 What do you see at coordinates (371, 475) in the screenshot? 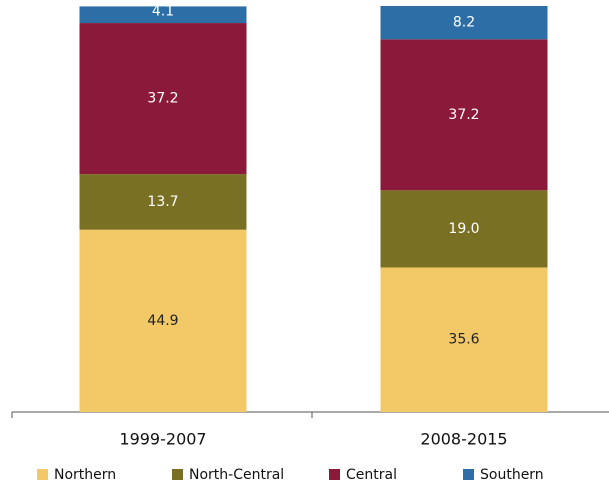
I see `legend-label: Central` at bounding box center [371, 475].